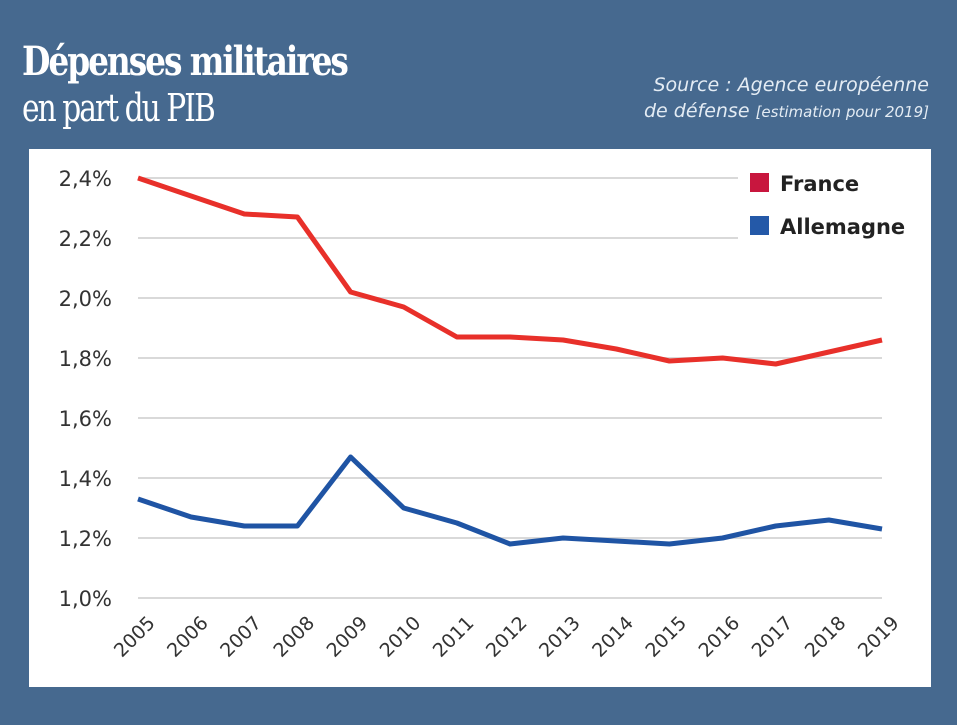  I want to click on legend: France Allemagne, so click(827, 205).